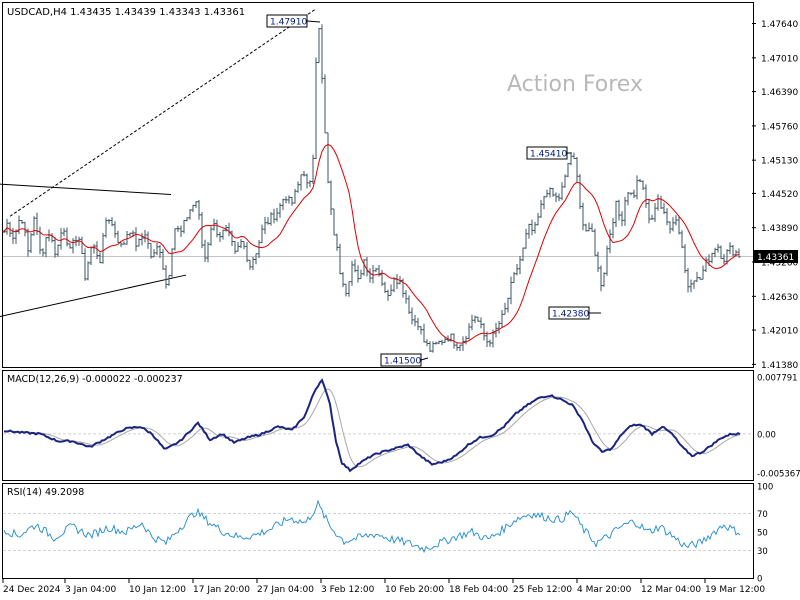  Describe the element at coordinates (765, 488) in the screenshot. I see `rsi-tick-label: 100` at that location.